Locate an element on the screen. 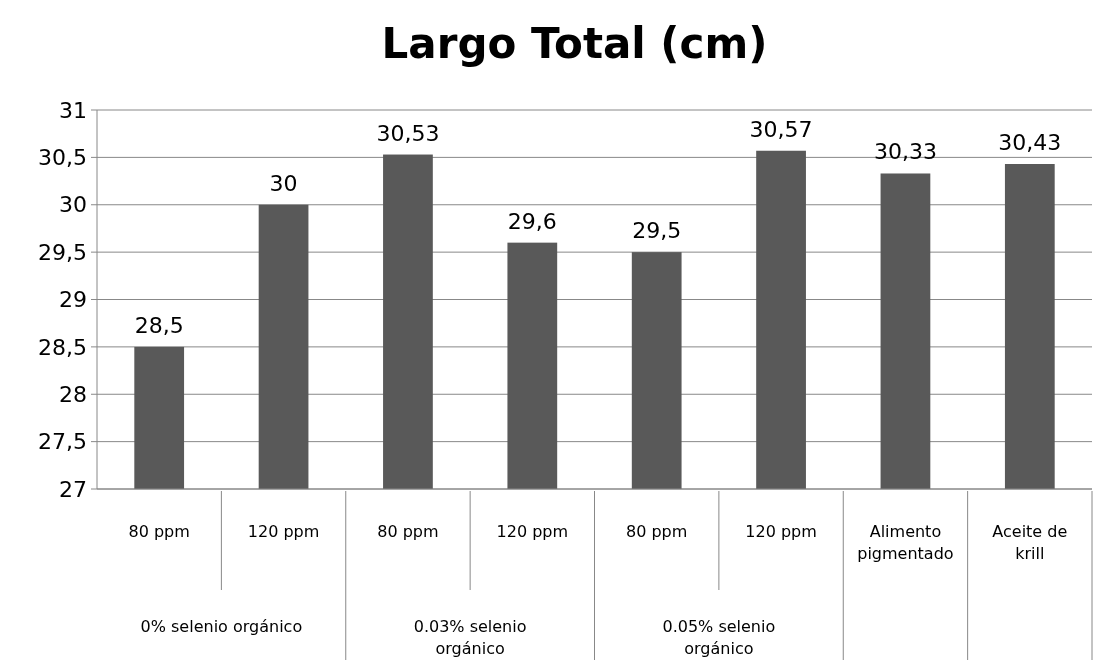 The height and width of the screenshot is (664, 1094). data-label: 30,53 is located at coordinates (408, 133).